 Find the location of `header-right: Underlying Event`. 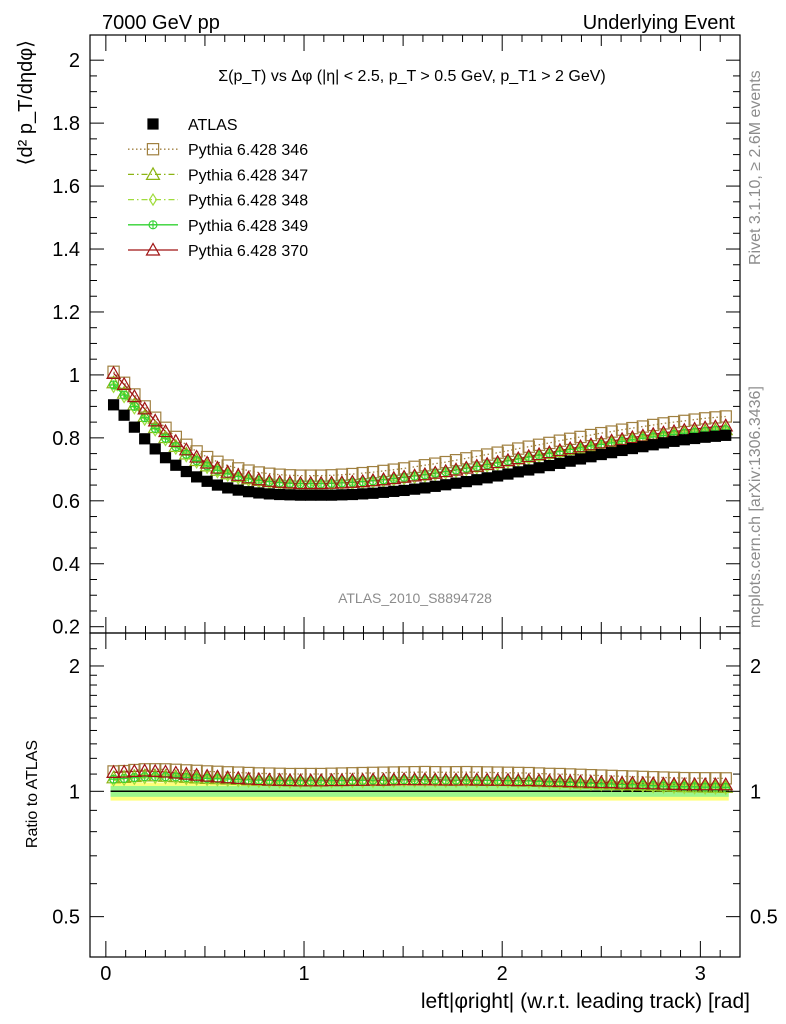

header-right: Underlying Event is located at coordinates (659, 23).